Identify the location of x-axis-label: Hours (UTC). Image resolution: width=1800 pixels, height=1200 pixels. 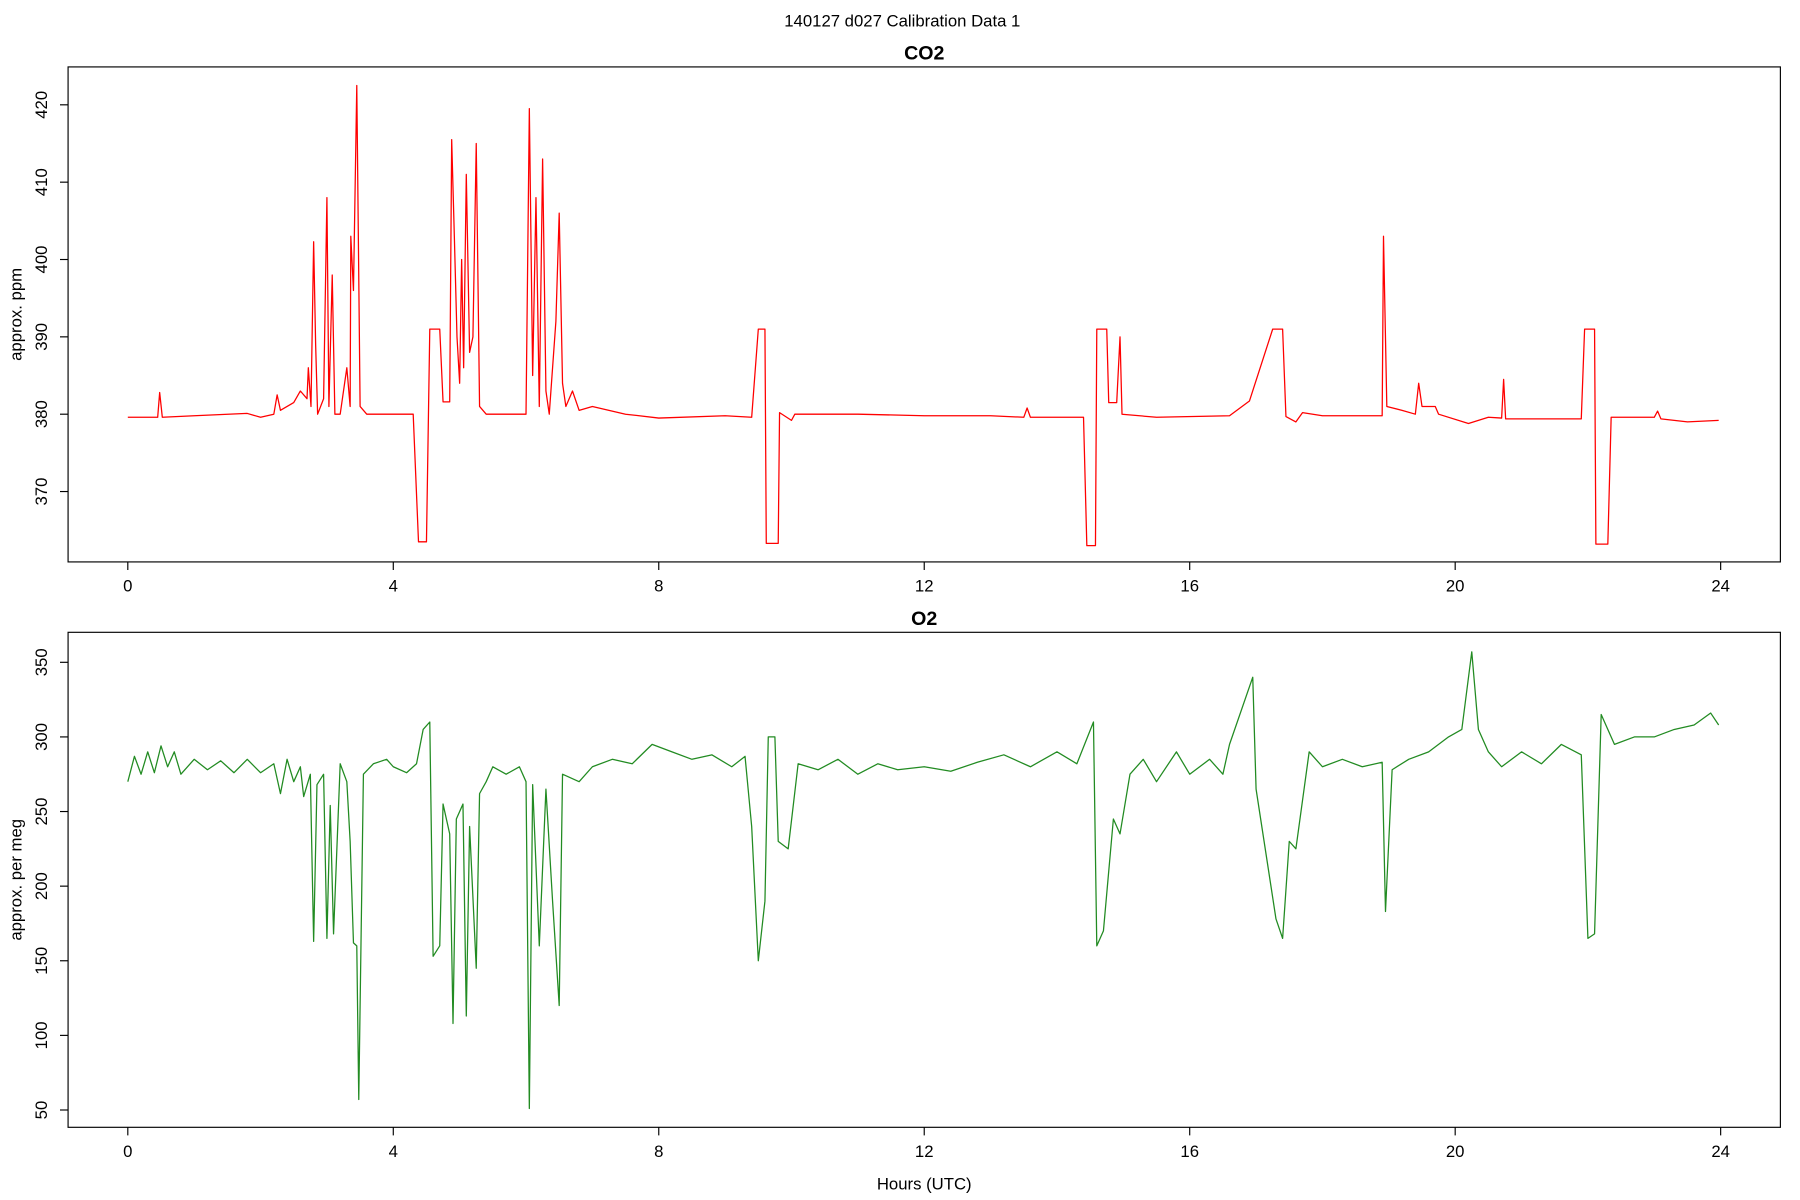
(924, 1183).